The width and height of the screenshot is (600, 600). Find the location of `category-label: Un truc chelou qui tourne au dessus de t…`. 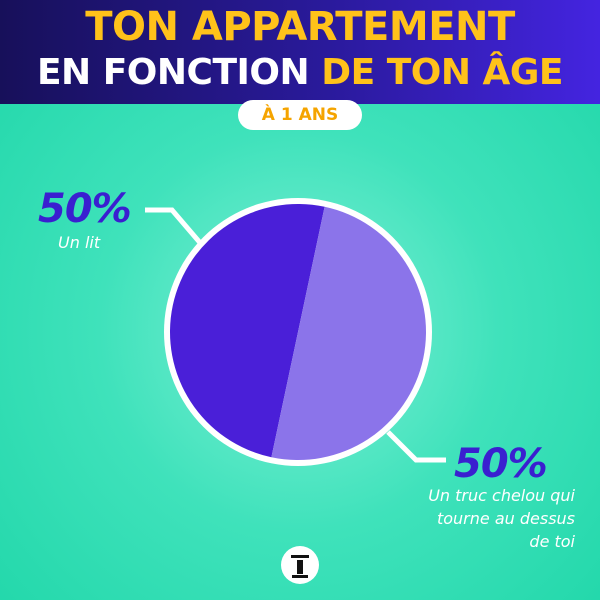

category-label: Un truc chelou qui tourne au dessus de t… is located at coordinates (501, 518).